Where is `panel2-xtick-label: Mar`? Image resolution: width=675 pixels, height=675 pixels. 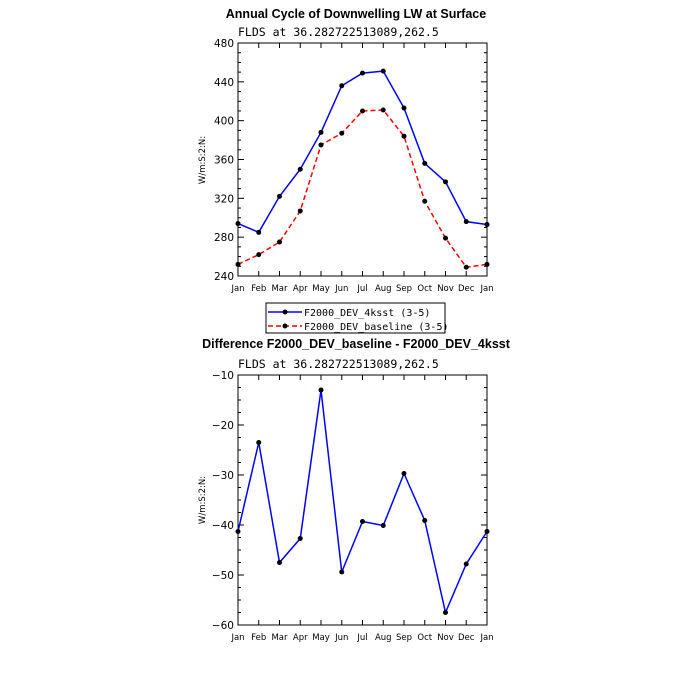
panel2-xtick-label: Mar is located at coordinates (279, 638).